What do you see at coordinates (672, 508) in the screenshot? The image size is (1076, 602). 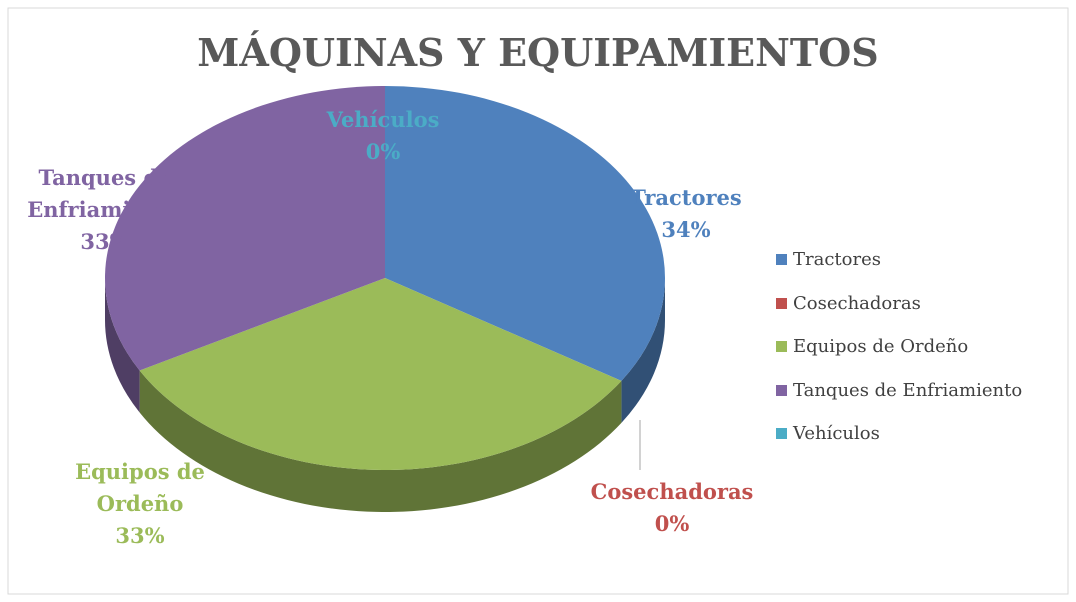 I see `data-label: Cosechadoras 0%` at bounding box center [672, 508].